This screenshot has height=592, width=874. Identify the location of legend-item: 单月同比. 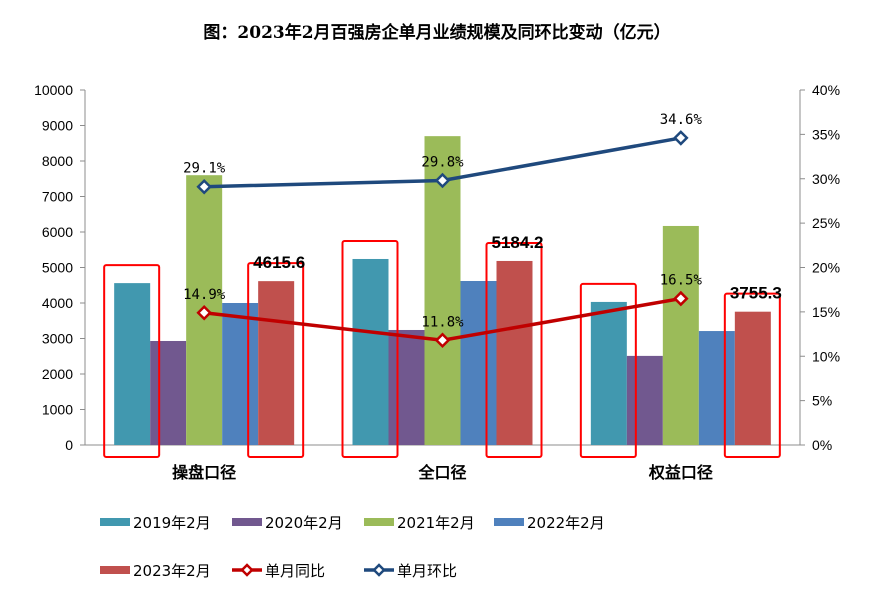
(278, 571).